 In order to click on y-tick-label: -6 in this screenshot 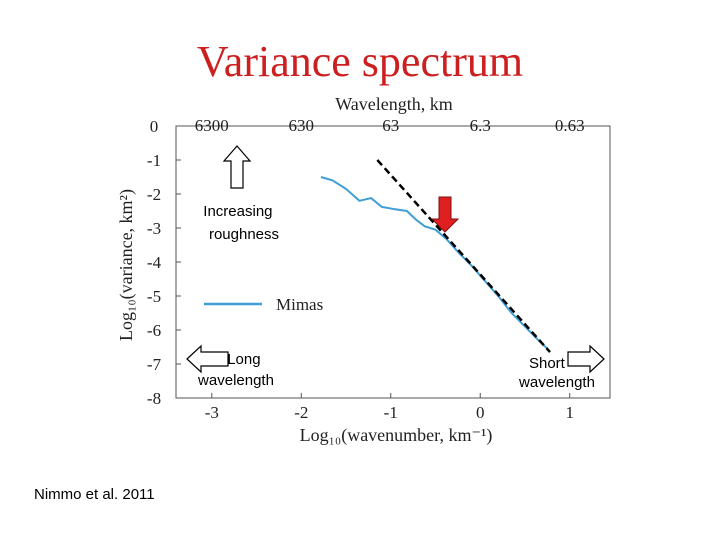, I will do `click(154, 330)`.